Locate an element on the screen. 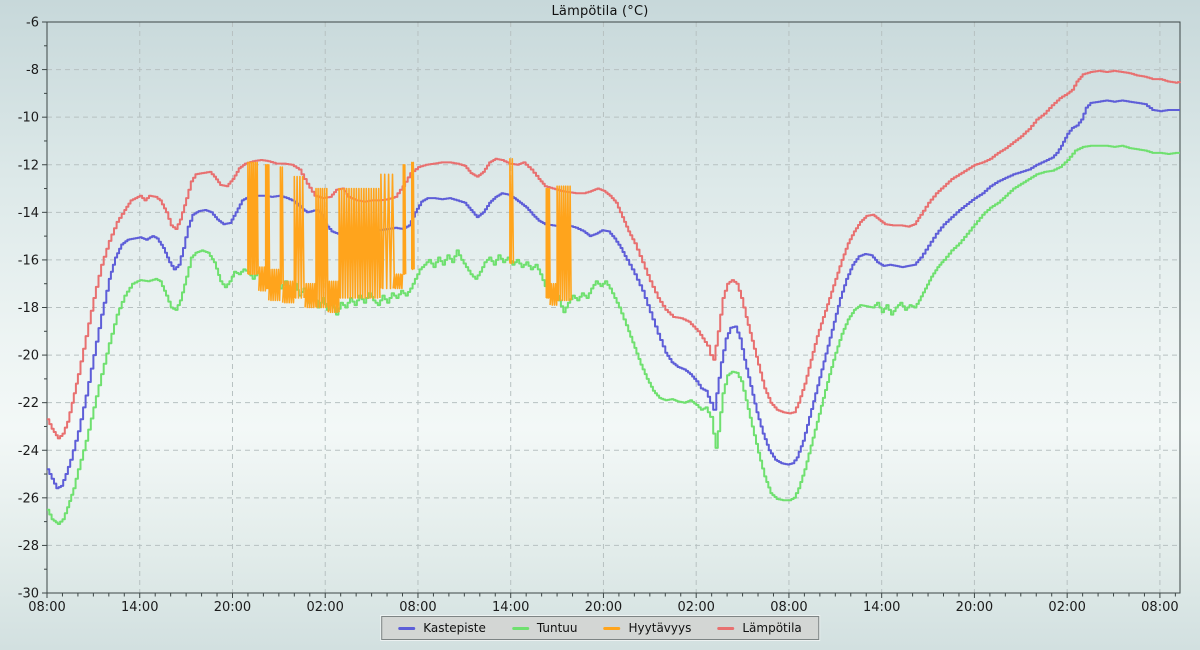 The height and width of the screenshot is (650, 1200). y-tick-label: -6 is located at coordinates (32, 23).